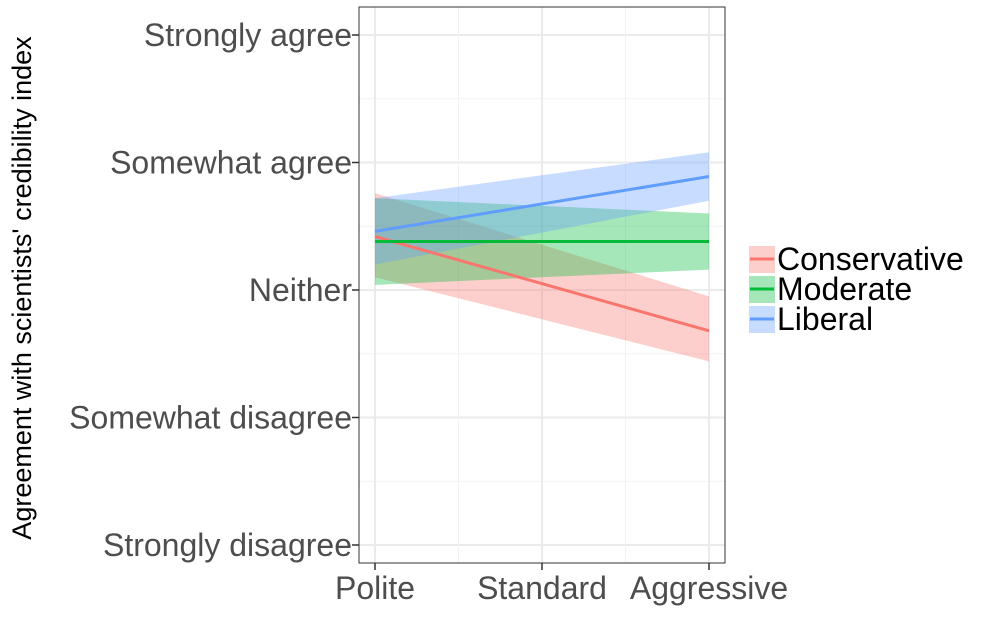 Image resolution: width=1000 pixels, height=641 pixels. What do you see at coordinates (375, 588) in the screenshot?
I see `x-tick-label: Polite` at bounding box center [375, 588].